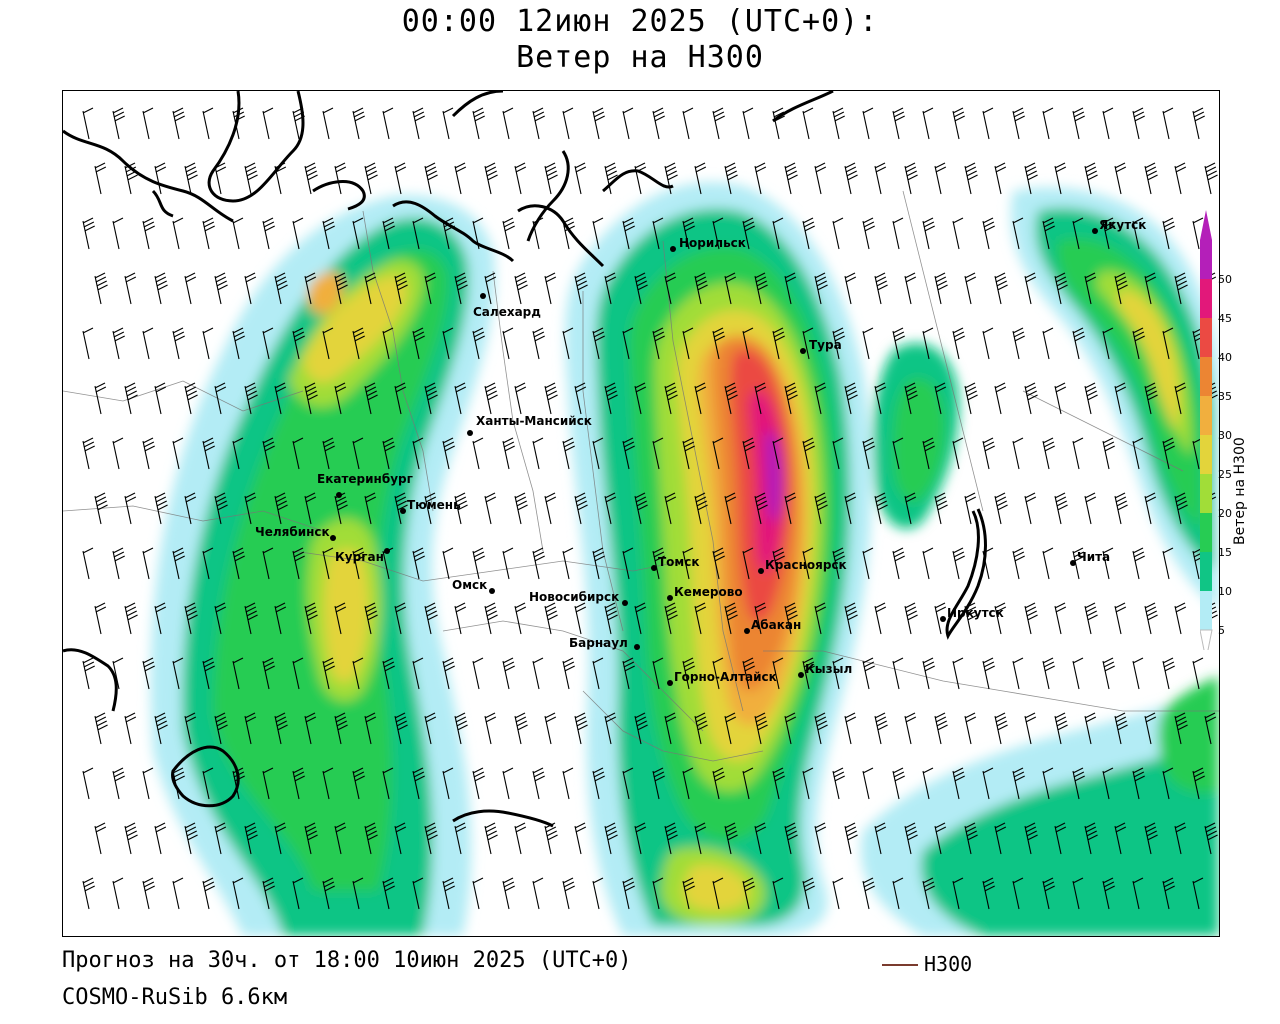  I want to click on city-label: Кемерово, so click(708, 592).